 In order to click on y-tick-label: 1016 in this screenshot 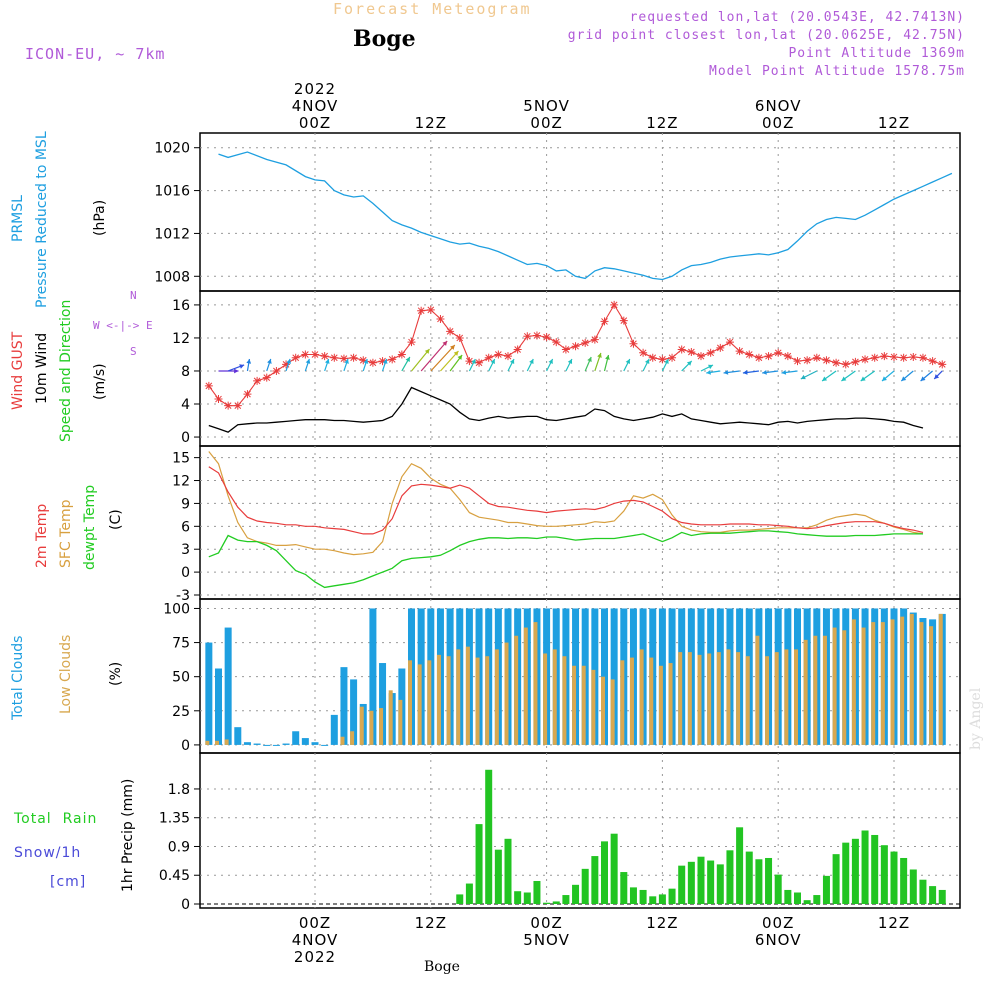, I will do `click(172, 192)`.